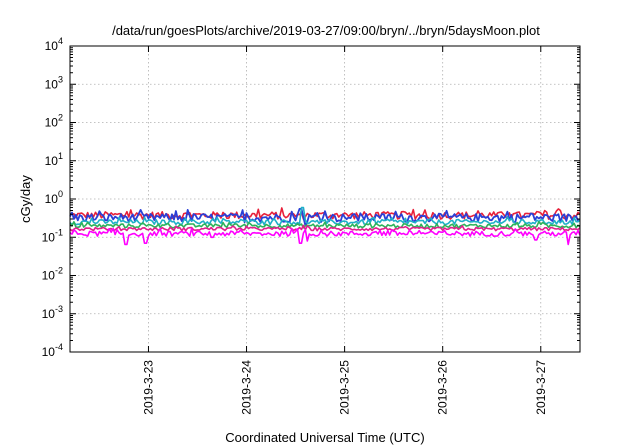 This screenshot has height=448, width=640. Describe the element at coordinates (52, 350) in the screenshot. I see `y-tick-label: 10⁻⁴` at that location.